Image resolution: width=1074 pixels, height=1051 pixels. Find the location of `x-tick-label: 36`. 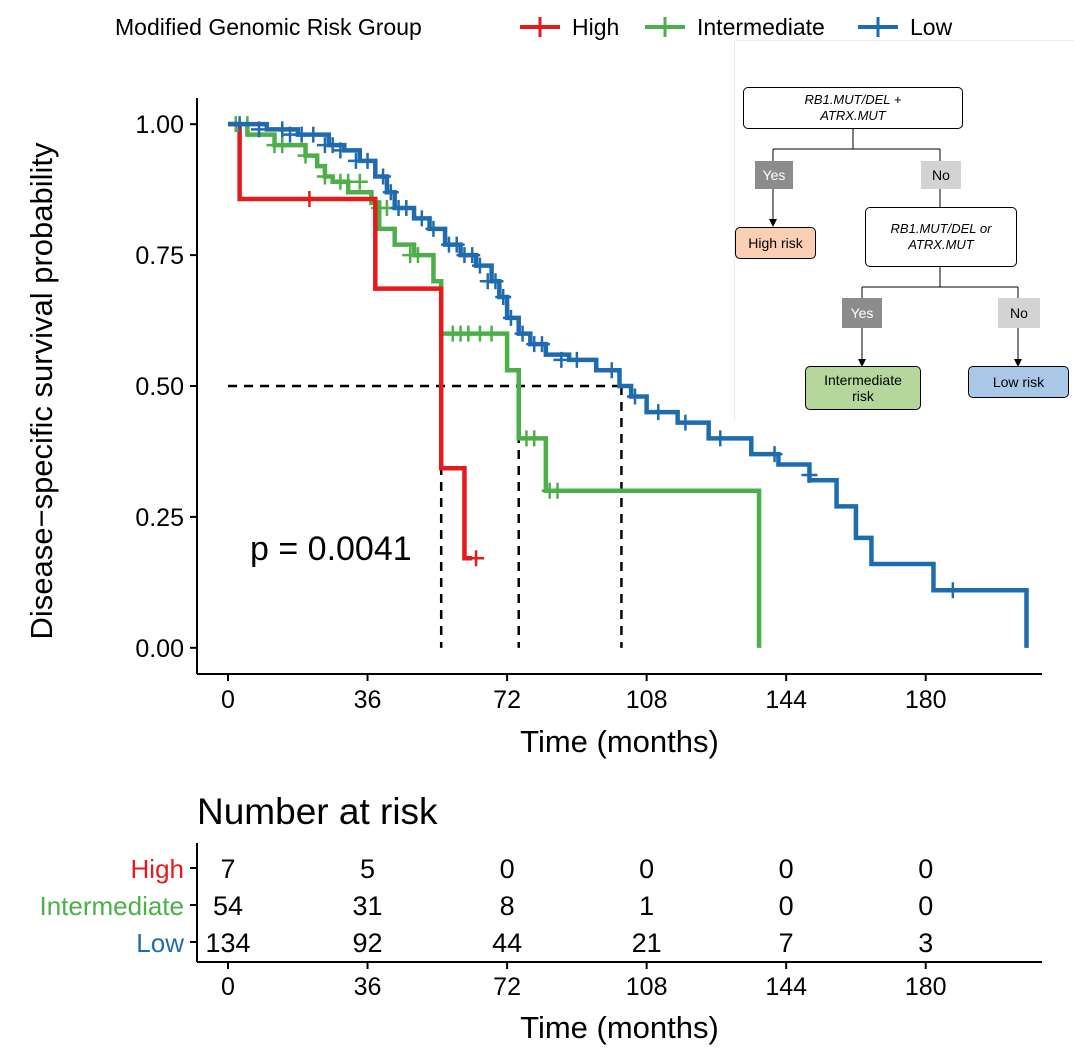

x-tick-label: 36 is located at coordinates (368, 700).